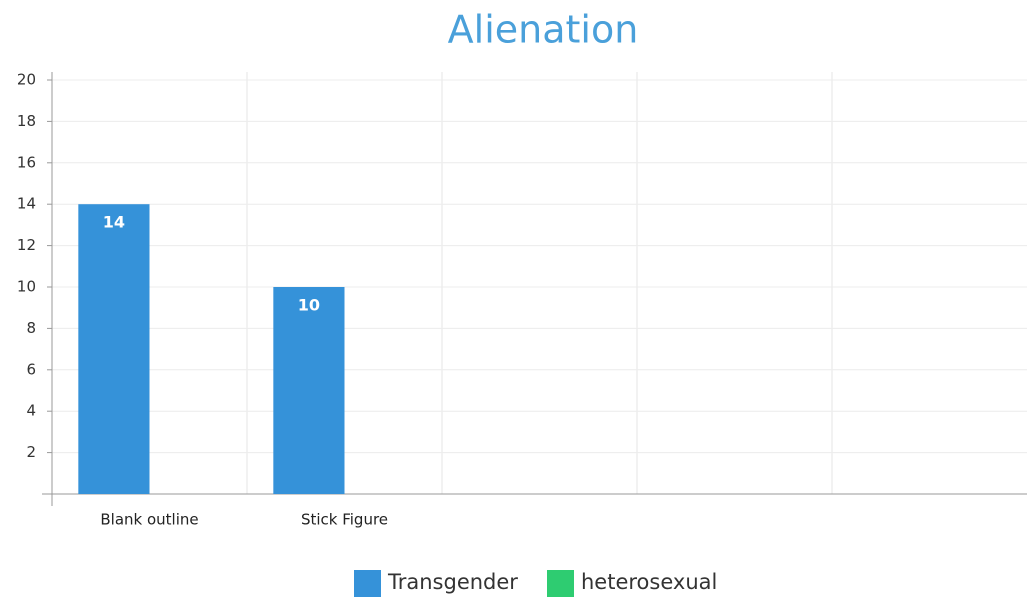 The image size is (1027, 599). Describe the element at coordinates (26, 204) in the screenshot. I see `y-tick-label: 14` at that location.